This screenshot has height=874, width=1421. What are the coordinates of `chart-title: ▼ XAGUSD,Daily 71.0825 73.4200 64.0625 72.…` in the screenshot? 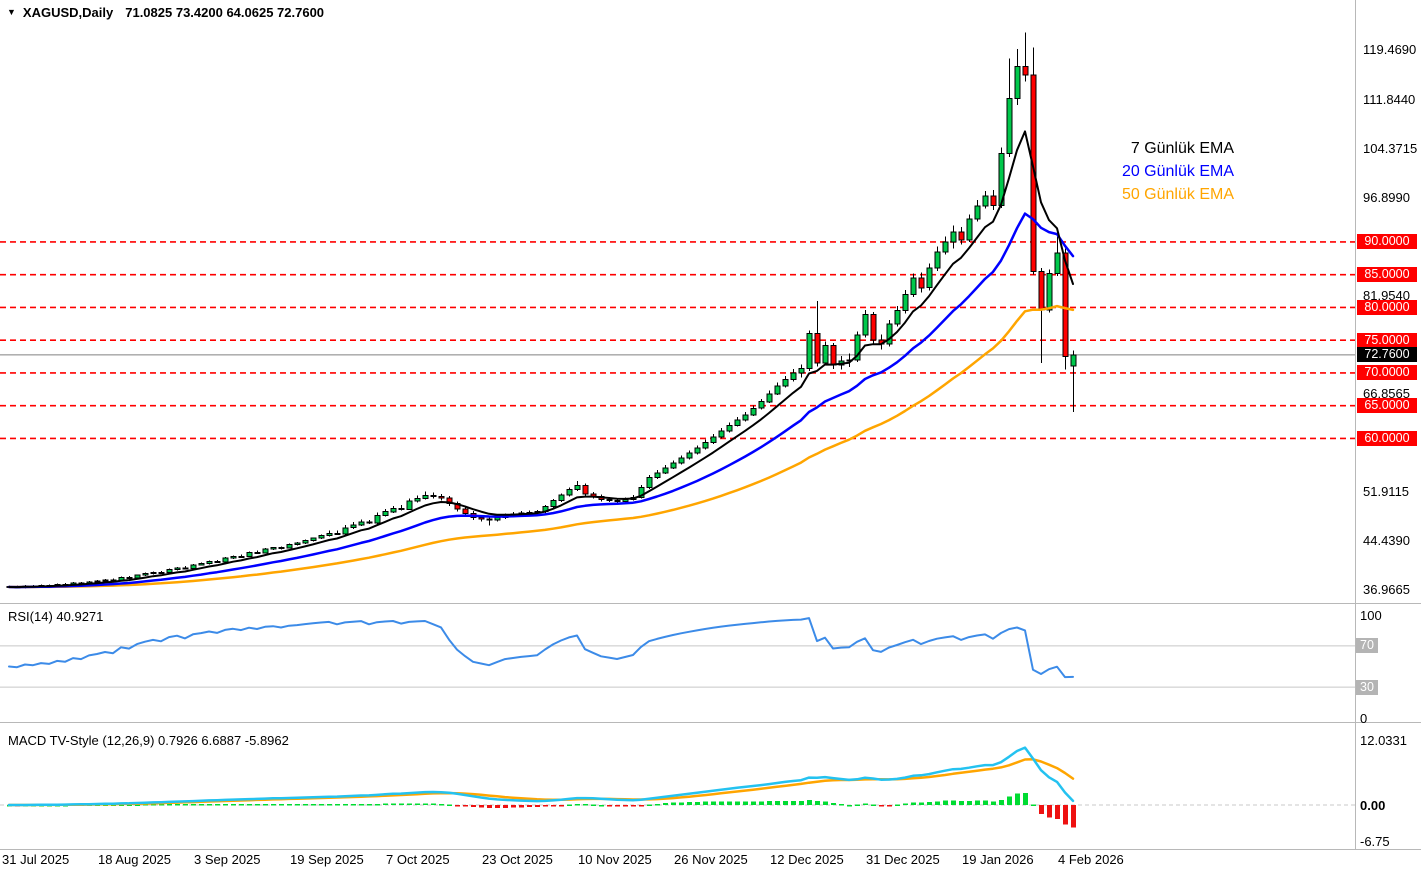 It's located at (165, 12).